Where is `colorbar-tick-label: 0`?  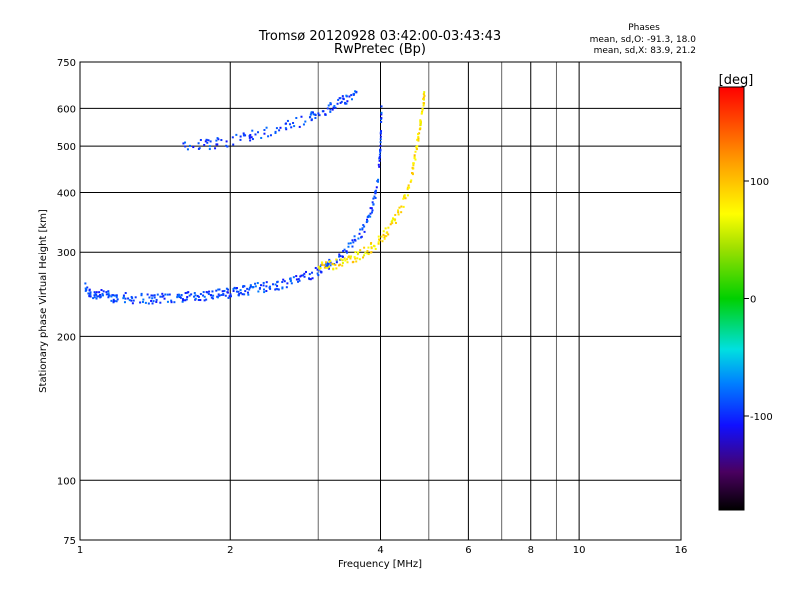 colorbar-tick-label: 0 is located at coordinates (753, 300).